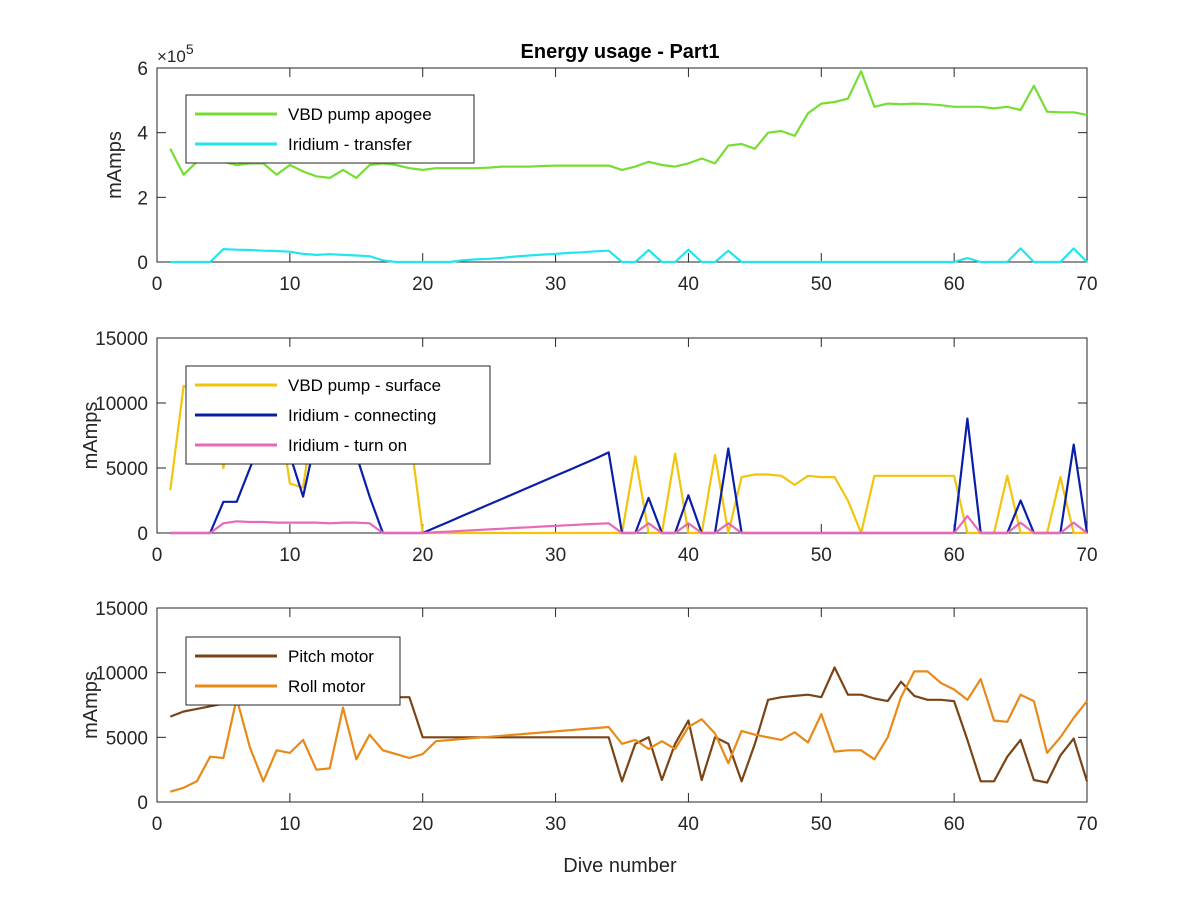 The height and width of the screenshot is (900, 1200). What do you see at coordinates (327, 686) in the screenshot?
I see `legend-entry: Roll motor` at bounding box center [327, 686].